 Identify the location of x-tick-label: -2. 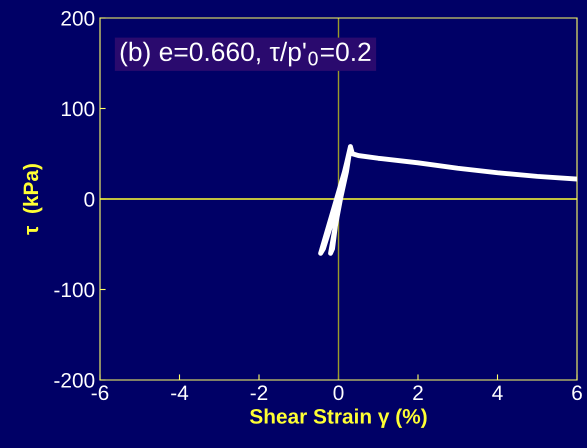
(259, 392).